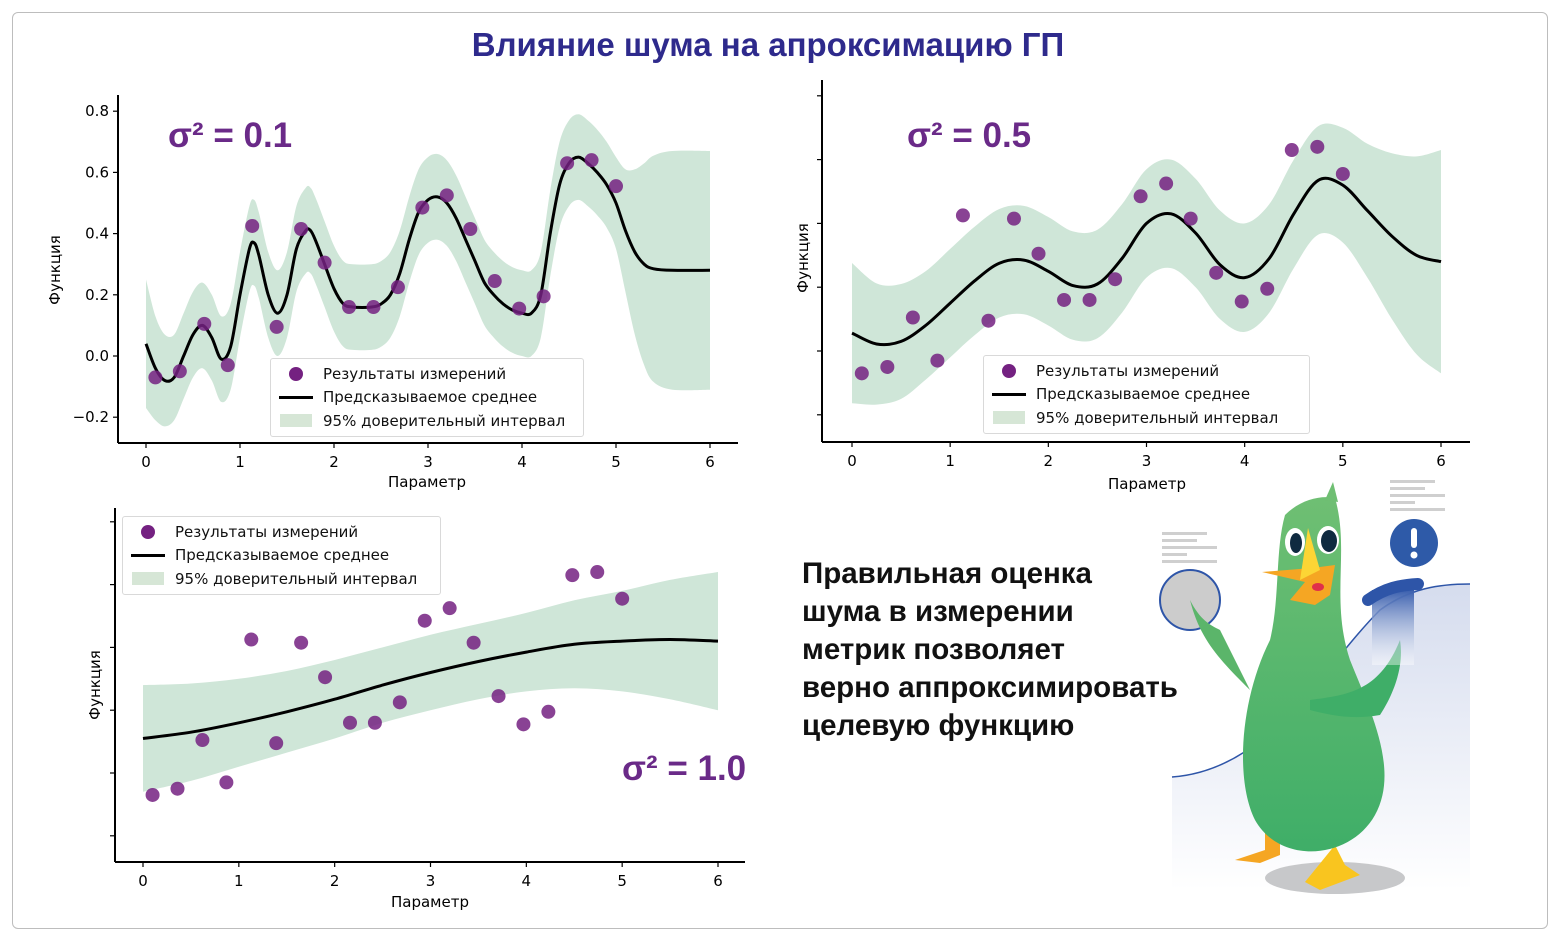 The width and height of the screenshot is (1560, 941). What do you see at coordinates (91, 417) in the screenshot?
I see `y-tick-label: −0.2` at bounding box center [91, 417].